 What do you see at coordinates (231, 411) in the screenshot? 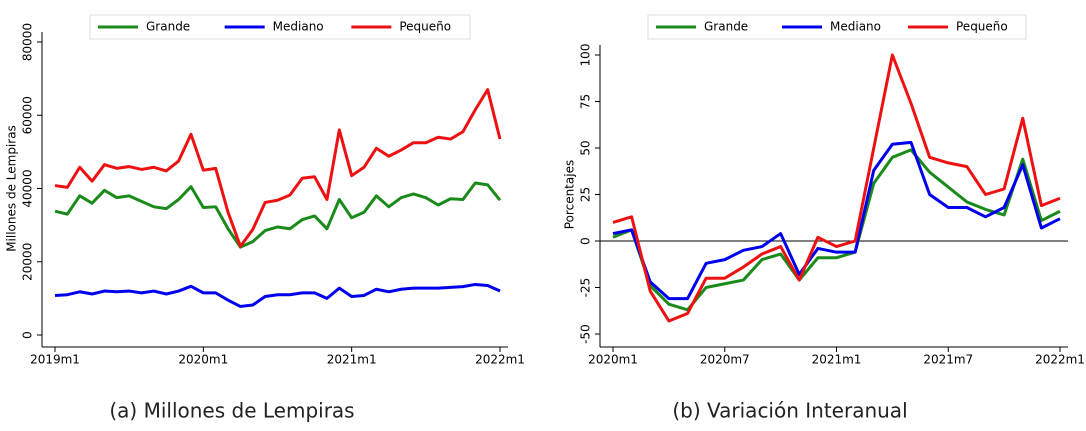
I see `caption: (a) Millones de Lempiras` at bounding box center [231, 411].